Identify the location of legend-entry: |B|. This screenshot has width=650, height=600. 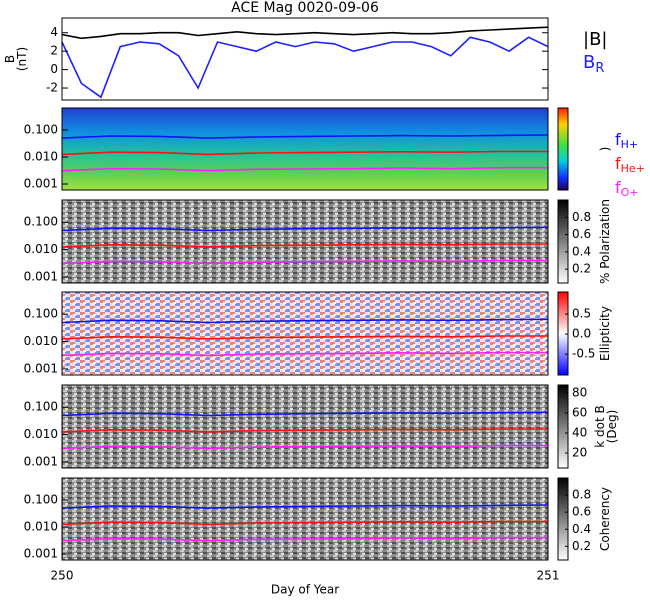
(595, 39).